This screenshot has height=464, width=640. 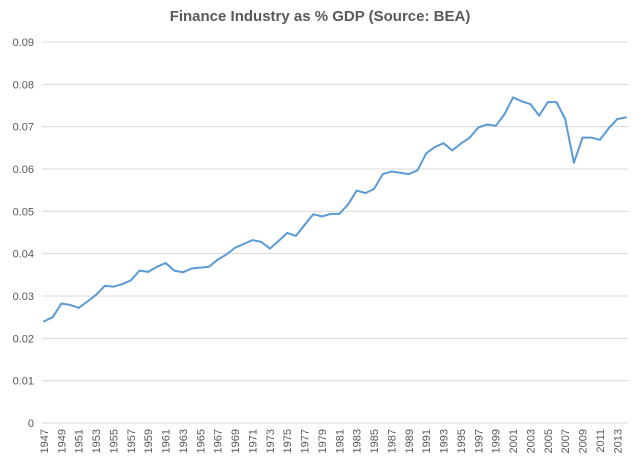 I want to click on x-tick-label: 2005, so click(x=549, y=441).